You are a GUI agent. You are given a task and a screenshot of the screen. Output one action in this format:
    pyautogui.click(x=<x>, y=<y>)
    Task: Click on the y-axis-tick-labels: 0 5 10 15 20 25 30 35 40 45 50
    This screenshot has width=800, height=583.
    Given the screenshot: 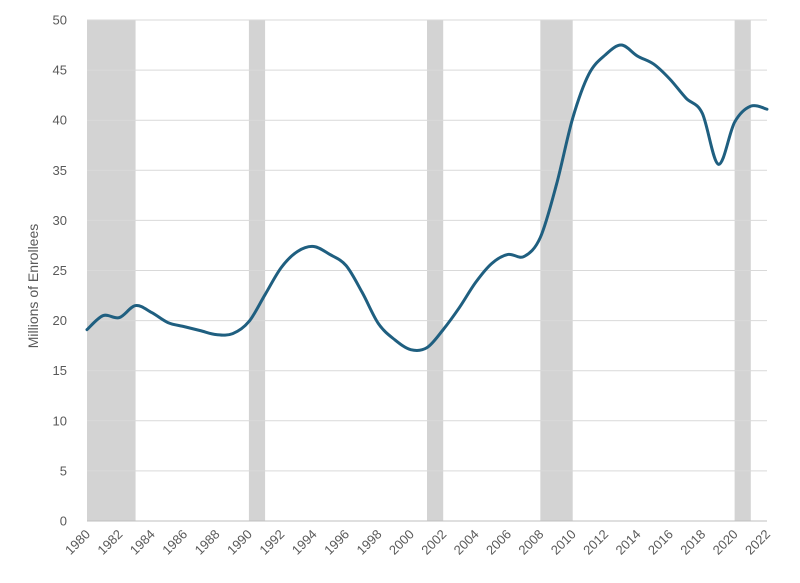 What is the action you would take?
    pyautogui.click(x=60, y=271)
    